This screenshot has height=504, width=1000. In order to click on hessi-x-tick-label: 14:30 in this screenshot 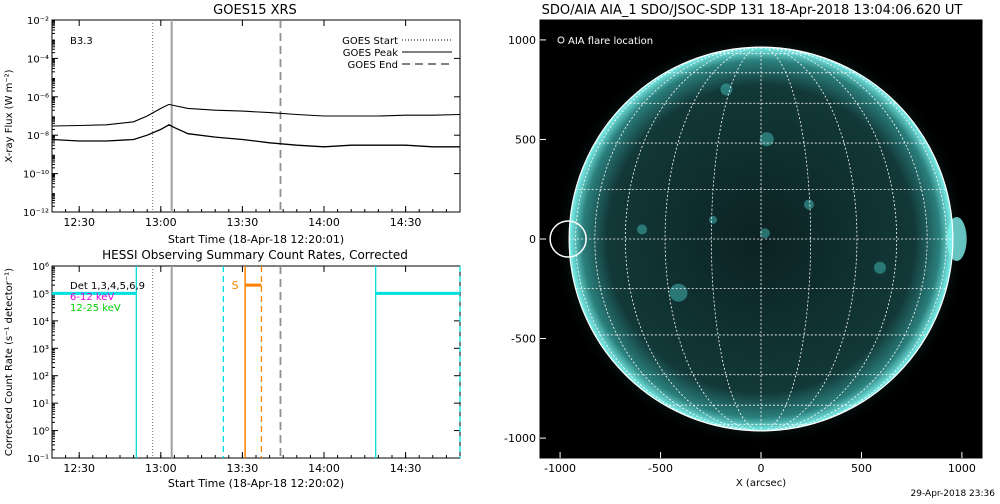, I will do `click(406, 468)`.